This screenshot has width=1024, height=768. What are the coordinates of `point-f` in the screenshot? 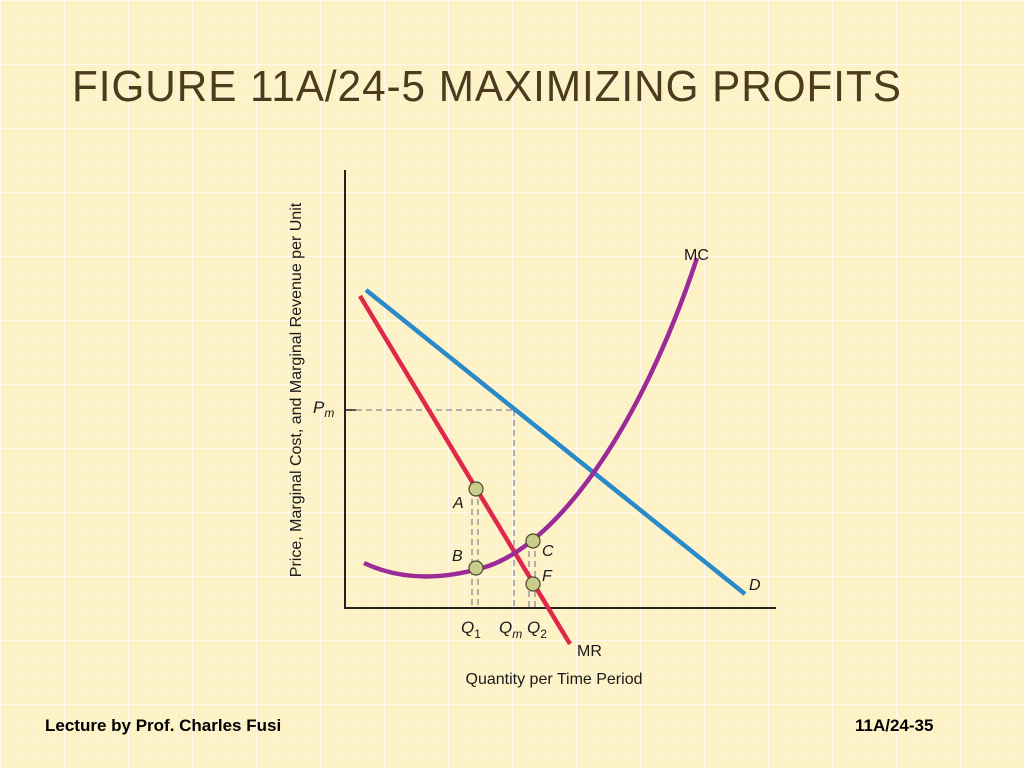 It's located at (533, 584).